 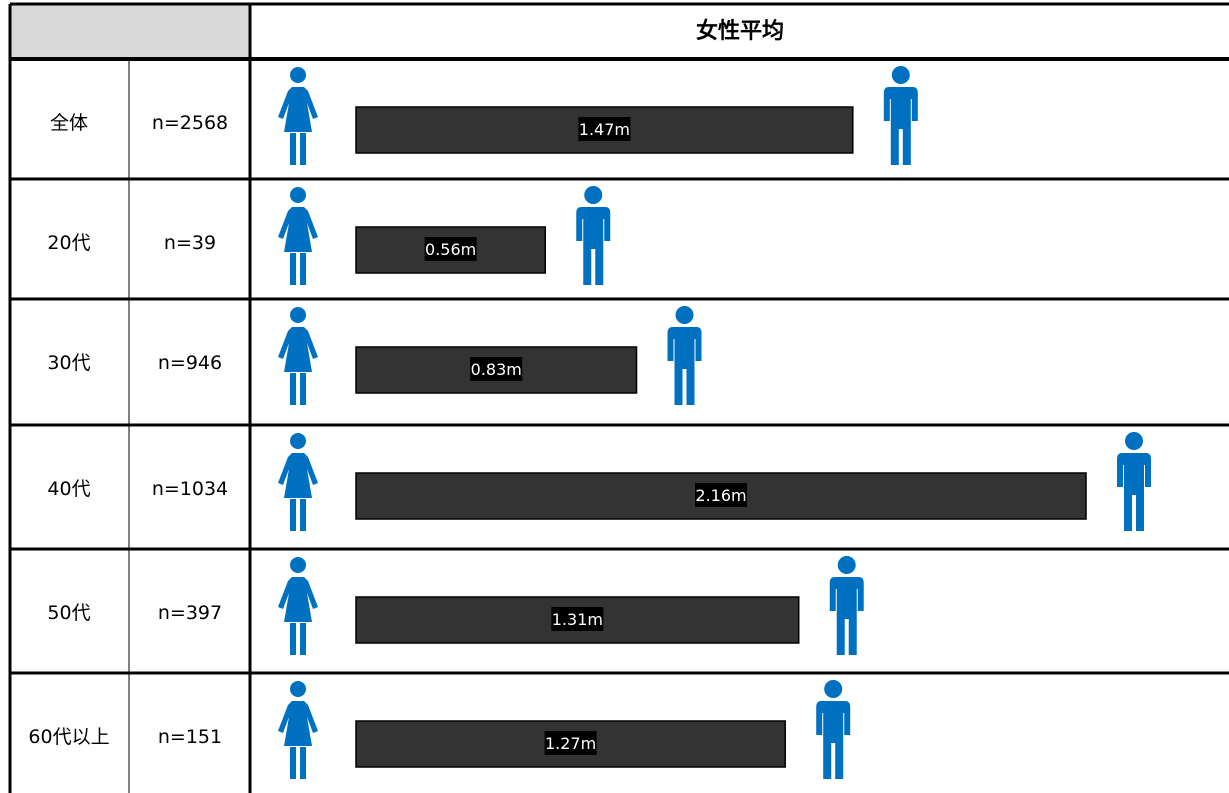 What do you see at coordinates (190, 363) in the screenshot?
I see `row-sample-size: n=946` at bounding box center [190, 363].